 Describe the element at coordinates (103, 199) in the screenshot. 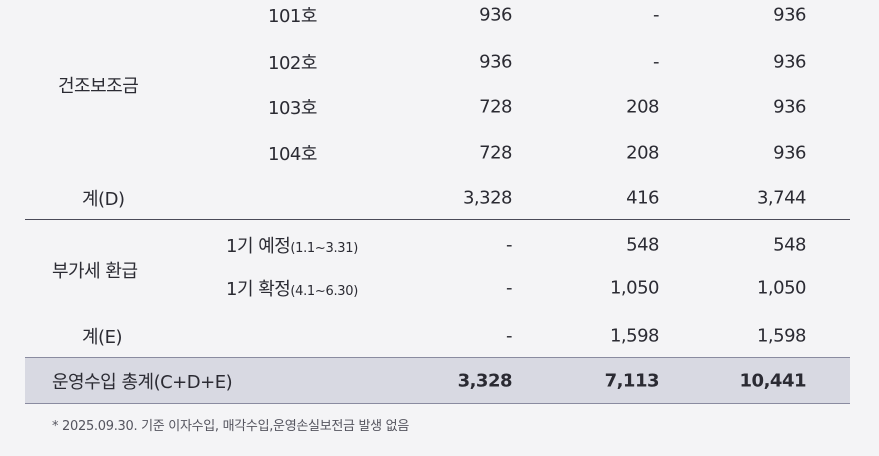

I see `subtotal-label: 계(D)` at that location.